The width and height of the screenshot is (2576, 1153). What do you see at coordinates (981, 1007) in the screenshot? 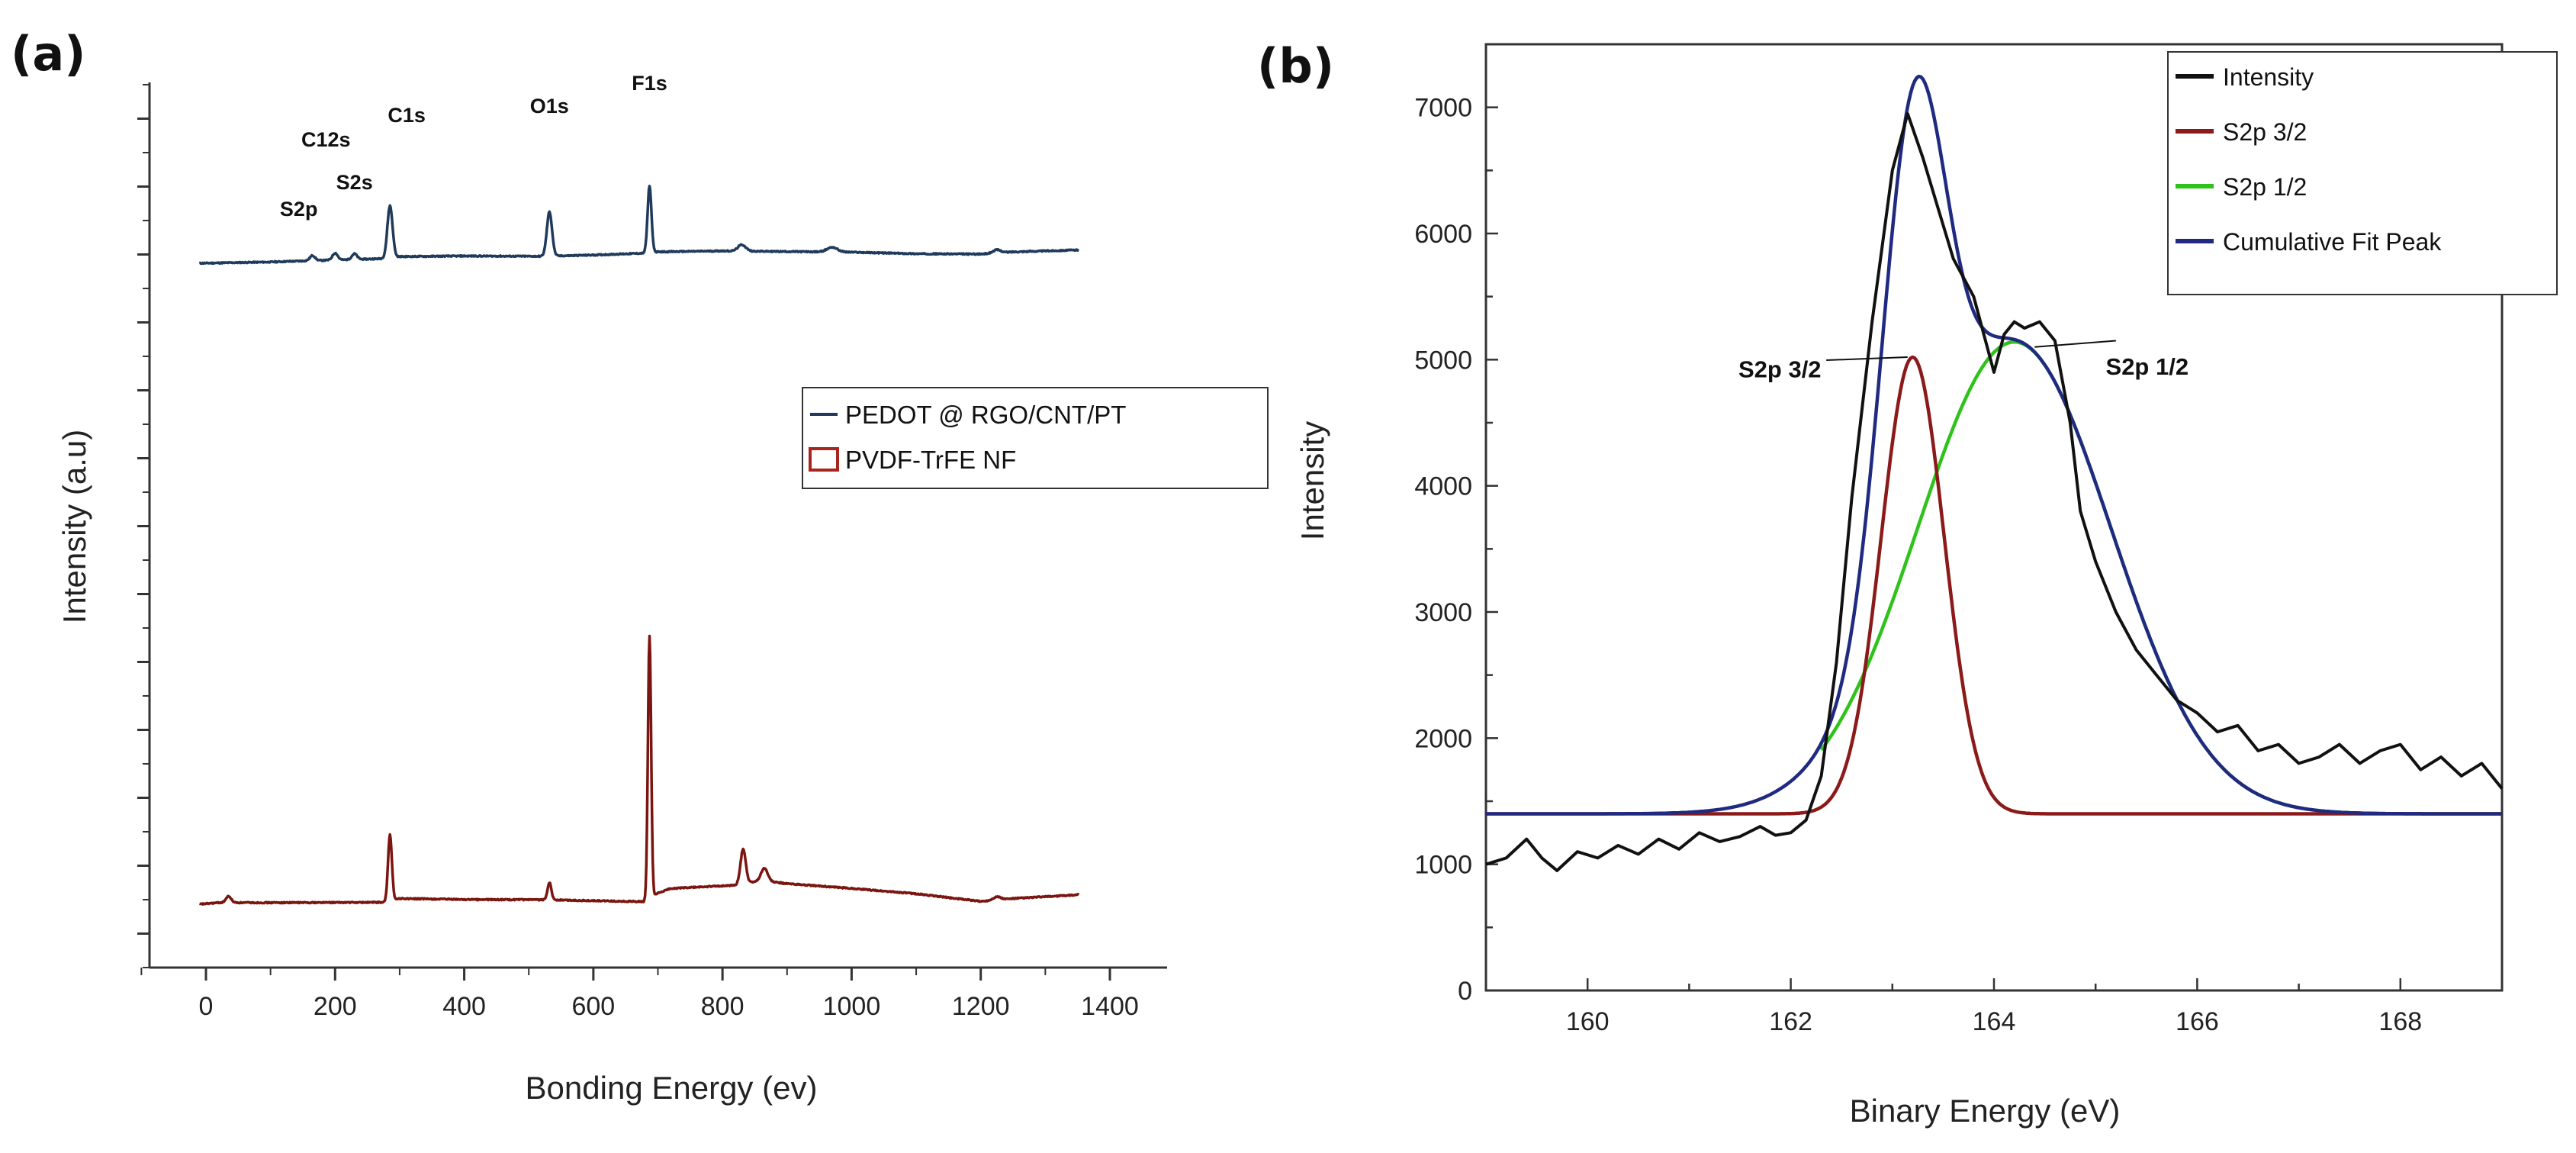
I see `x-tick-label: 1200` at bounding box center [981, 1007].